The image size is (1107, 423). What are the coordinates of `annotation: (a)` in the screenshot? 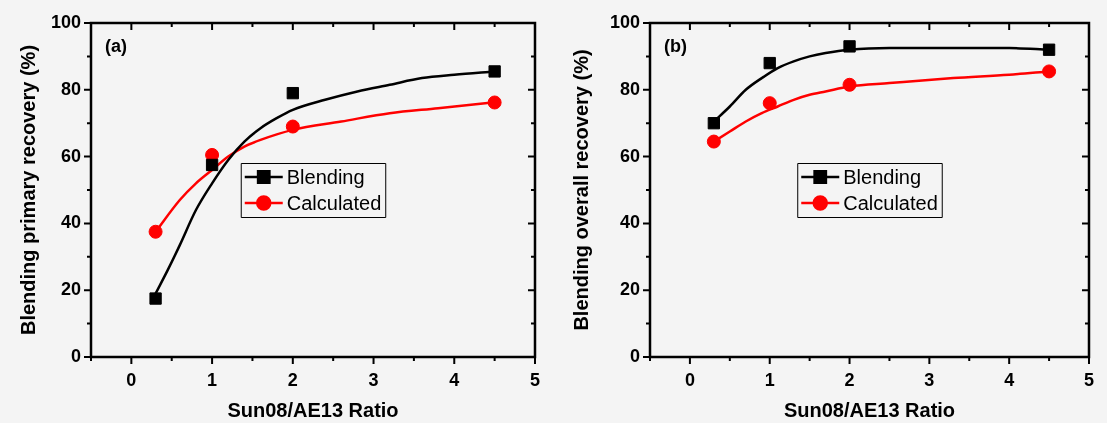 It's located at (116, 45).